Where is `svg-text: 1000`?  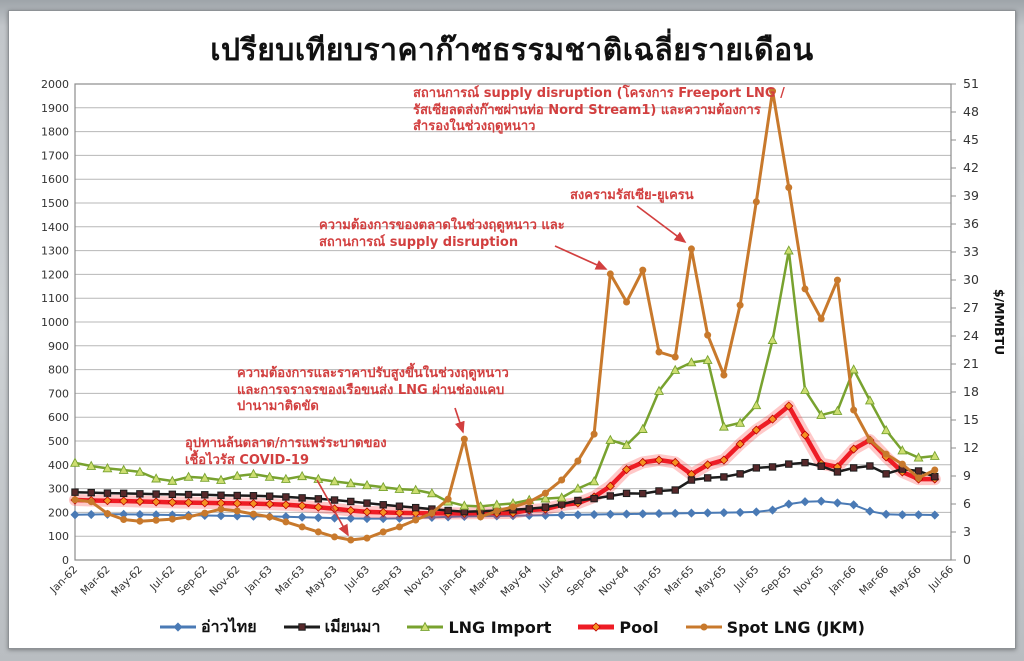
svg-text: 1000 is located at coordinates (55, 322).